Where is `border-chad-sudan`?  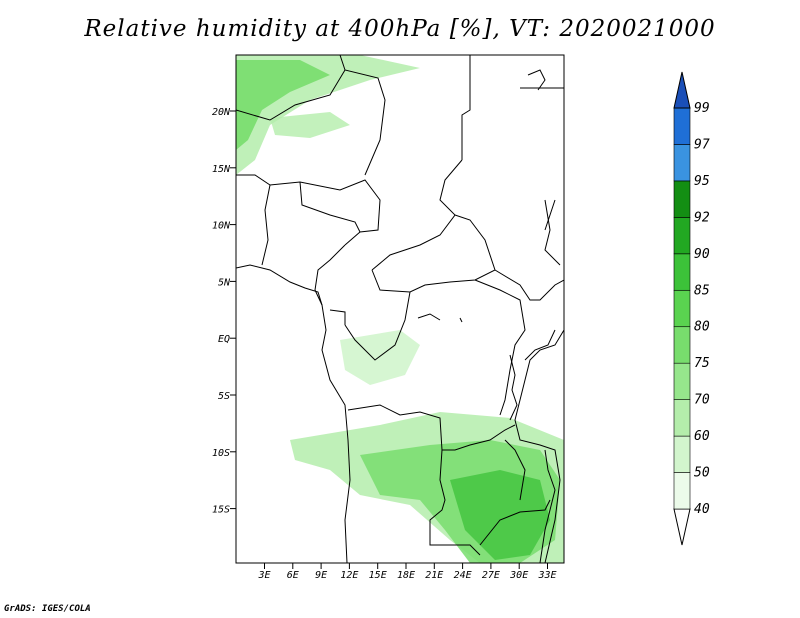
border-chad-sudan is located at coordinates (417, 215).